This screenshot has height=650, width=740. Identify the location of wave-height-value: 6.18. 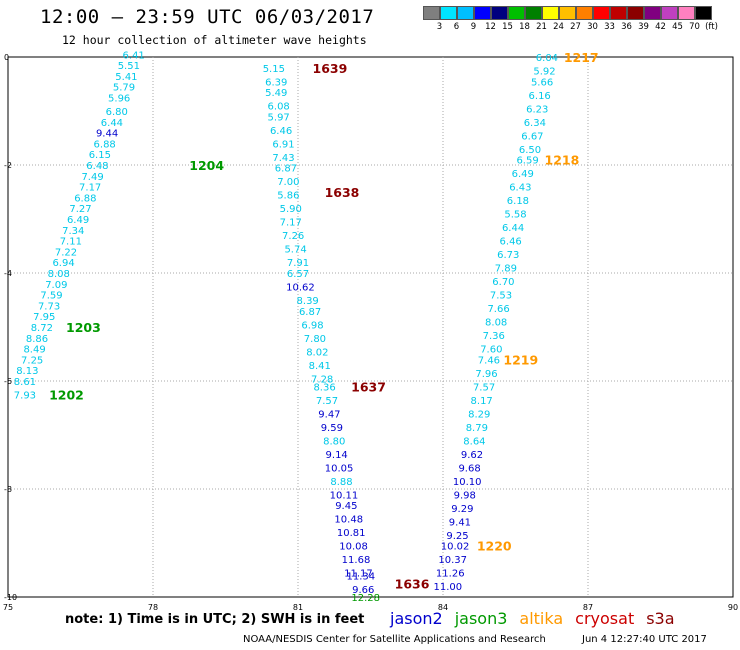
(518, 201).